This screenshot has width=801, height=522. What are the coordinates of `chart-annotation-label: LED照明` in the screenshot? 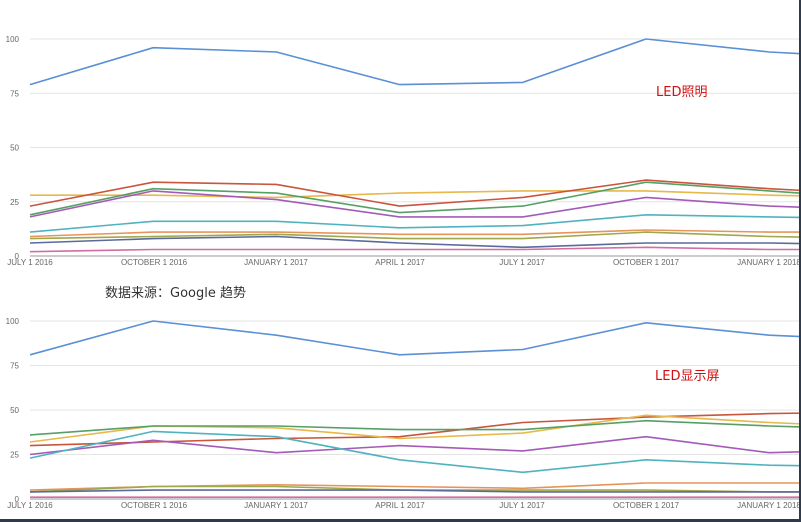 It's located at (681, 92).